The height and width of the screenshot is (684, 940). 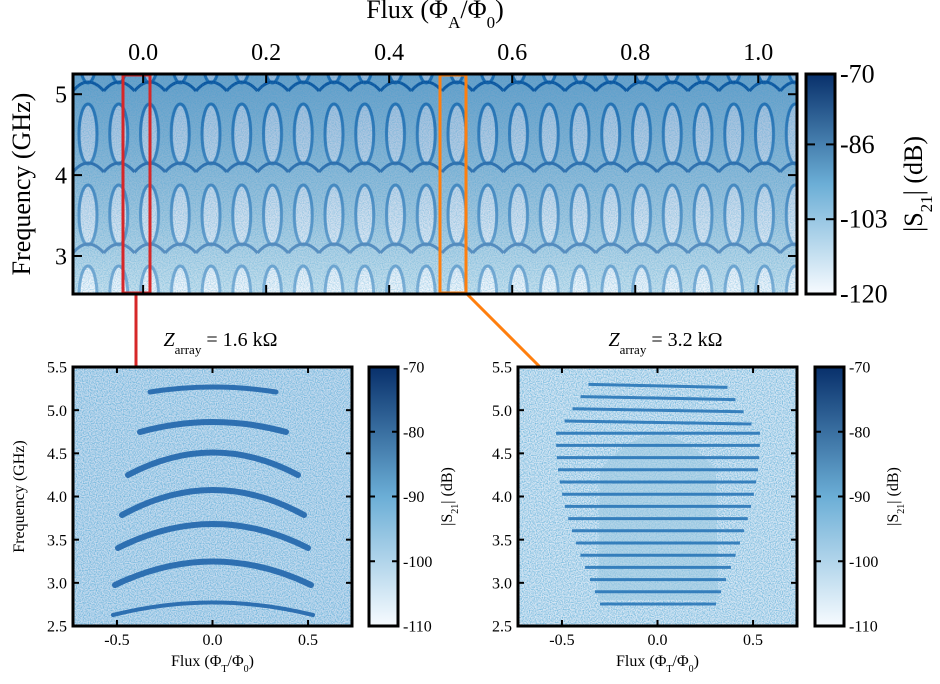 I want to click on colorbar-tick-label: -120, so click(x=864, y=293).